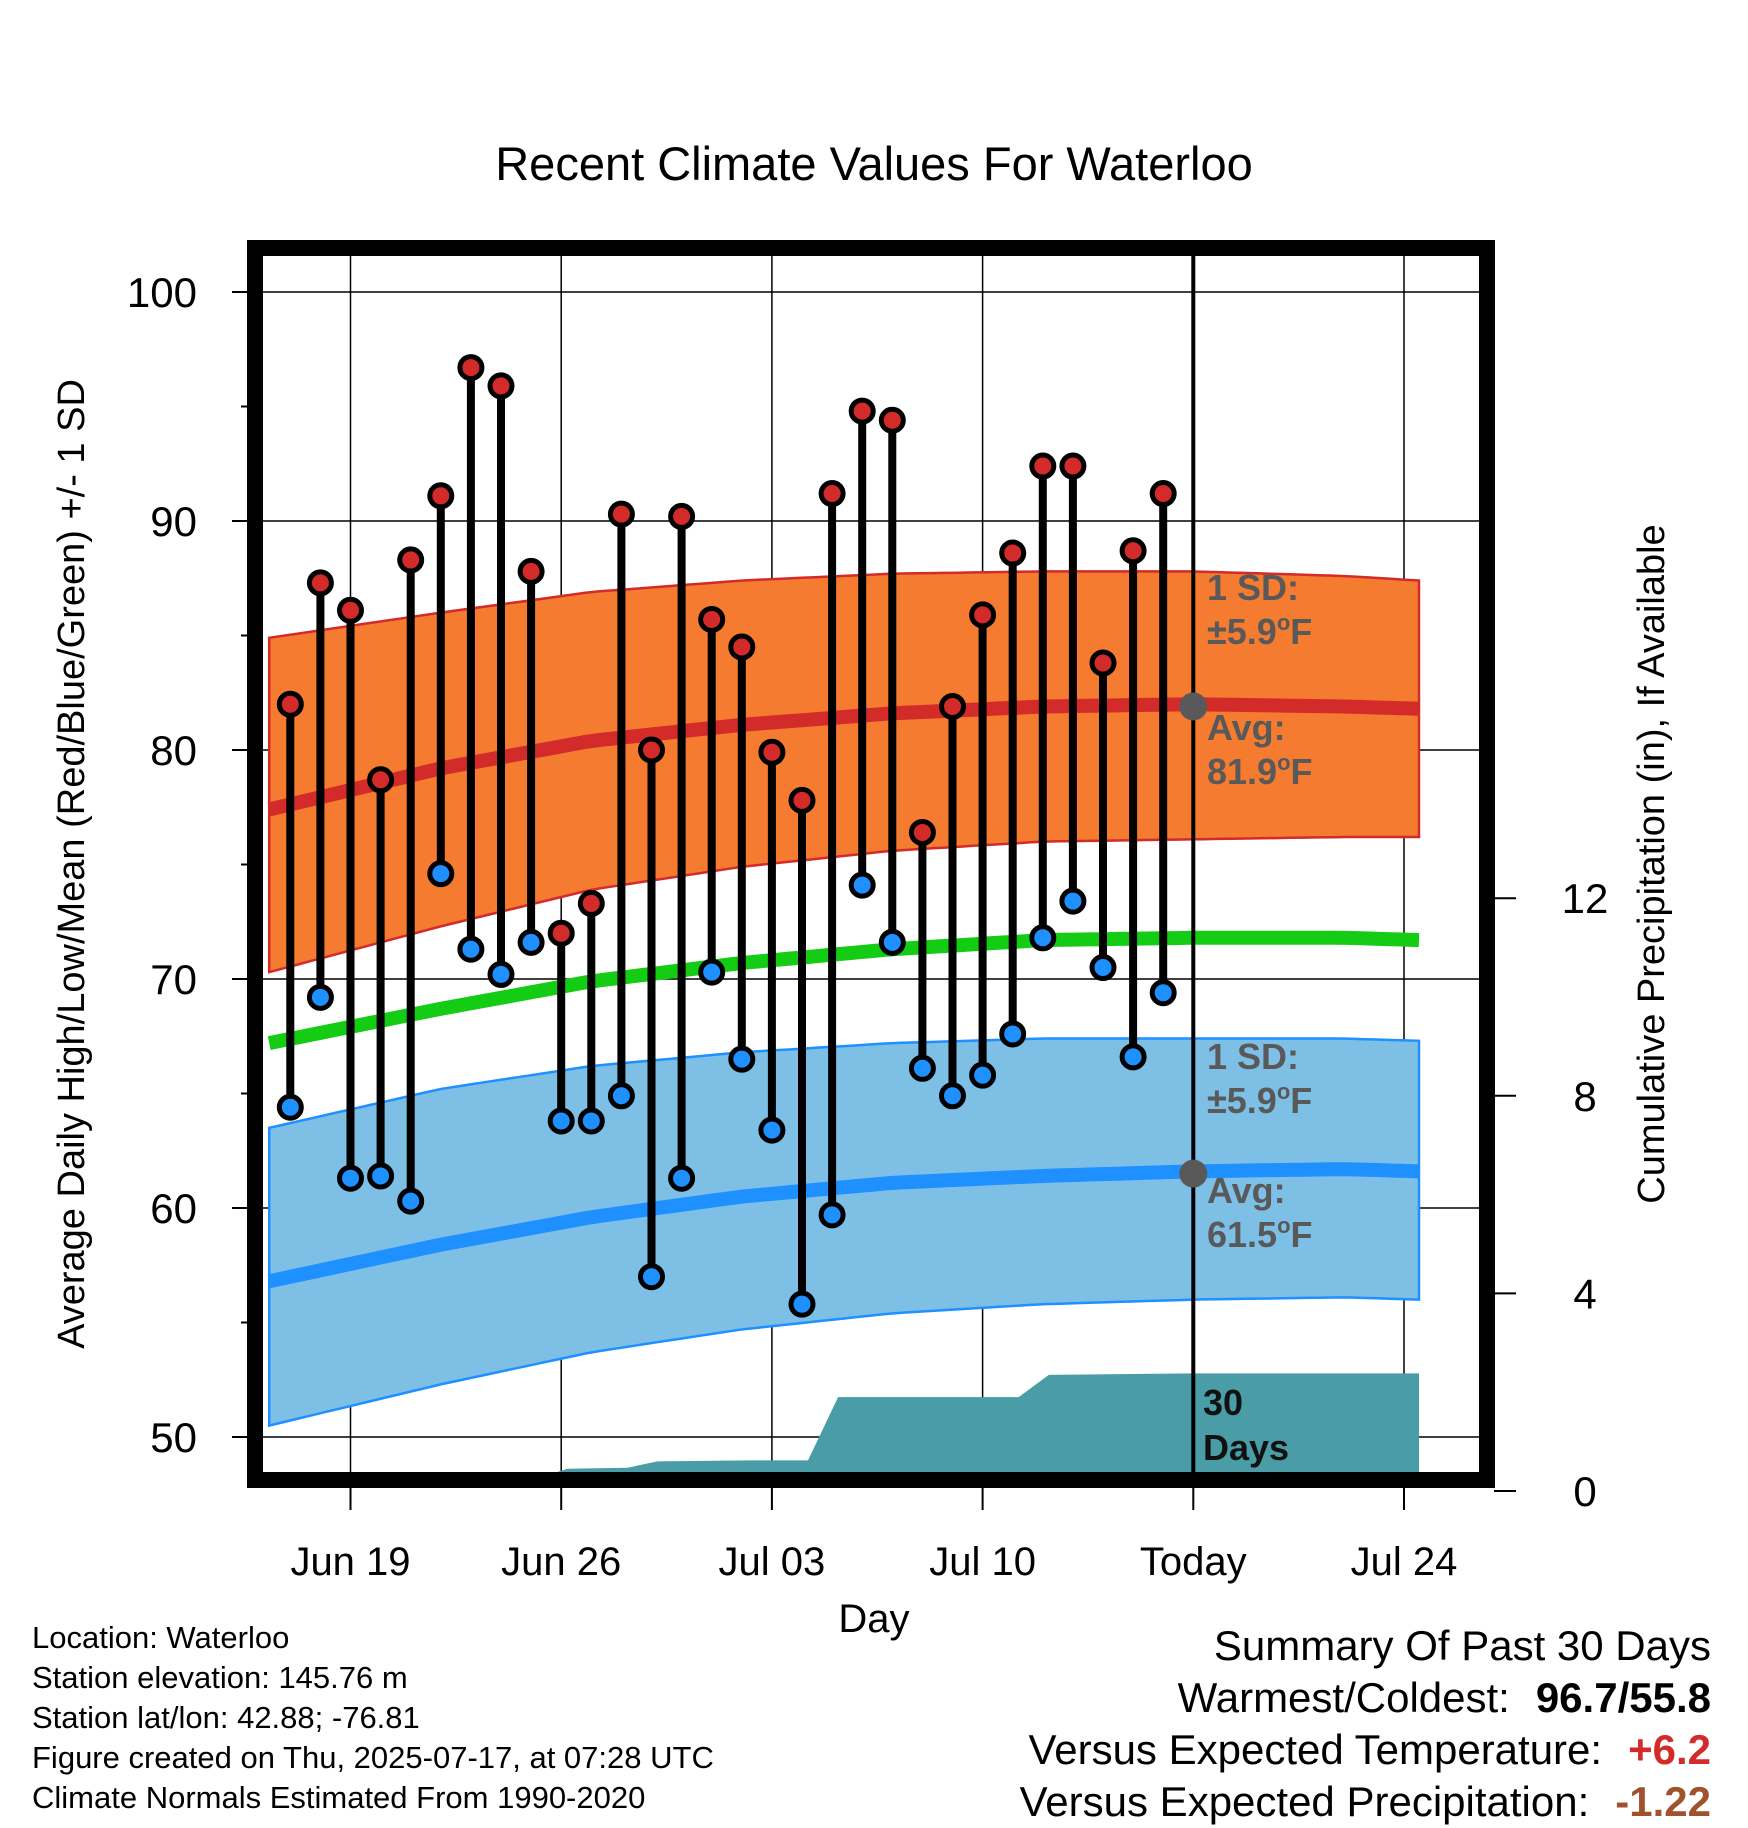 The width and height of the screenshot is (1748, 1828). I want to click on high-sd-value-value: ±5.9, so click(1242, 631).